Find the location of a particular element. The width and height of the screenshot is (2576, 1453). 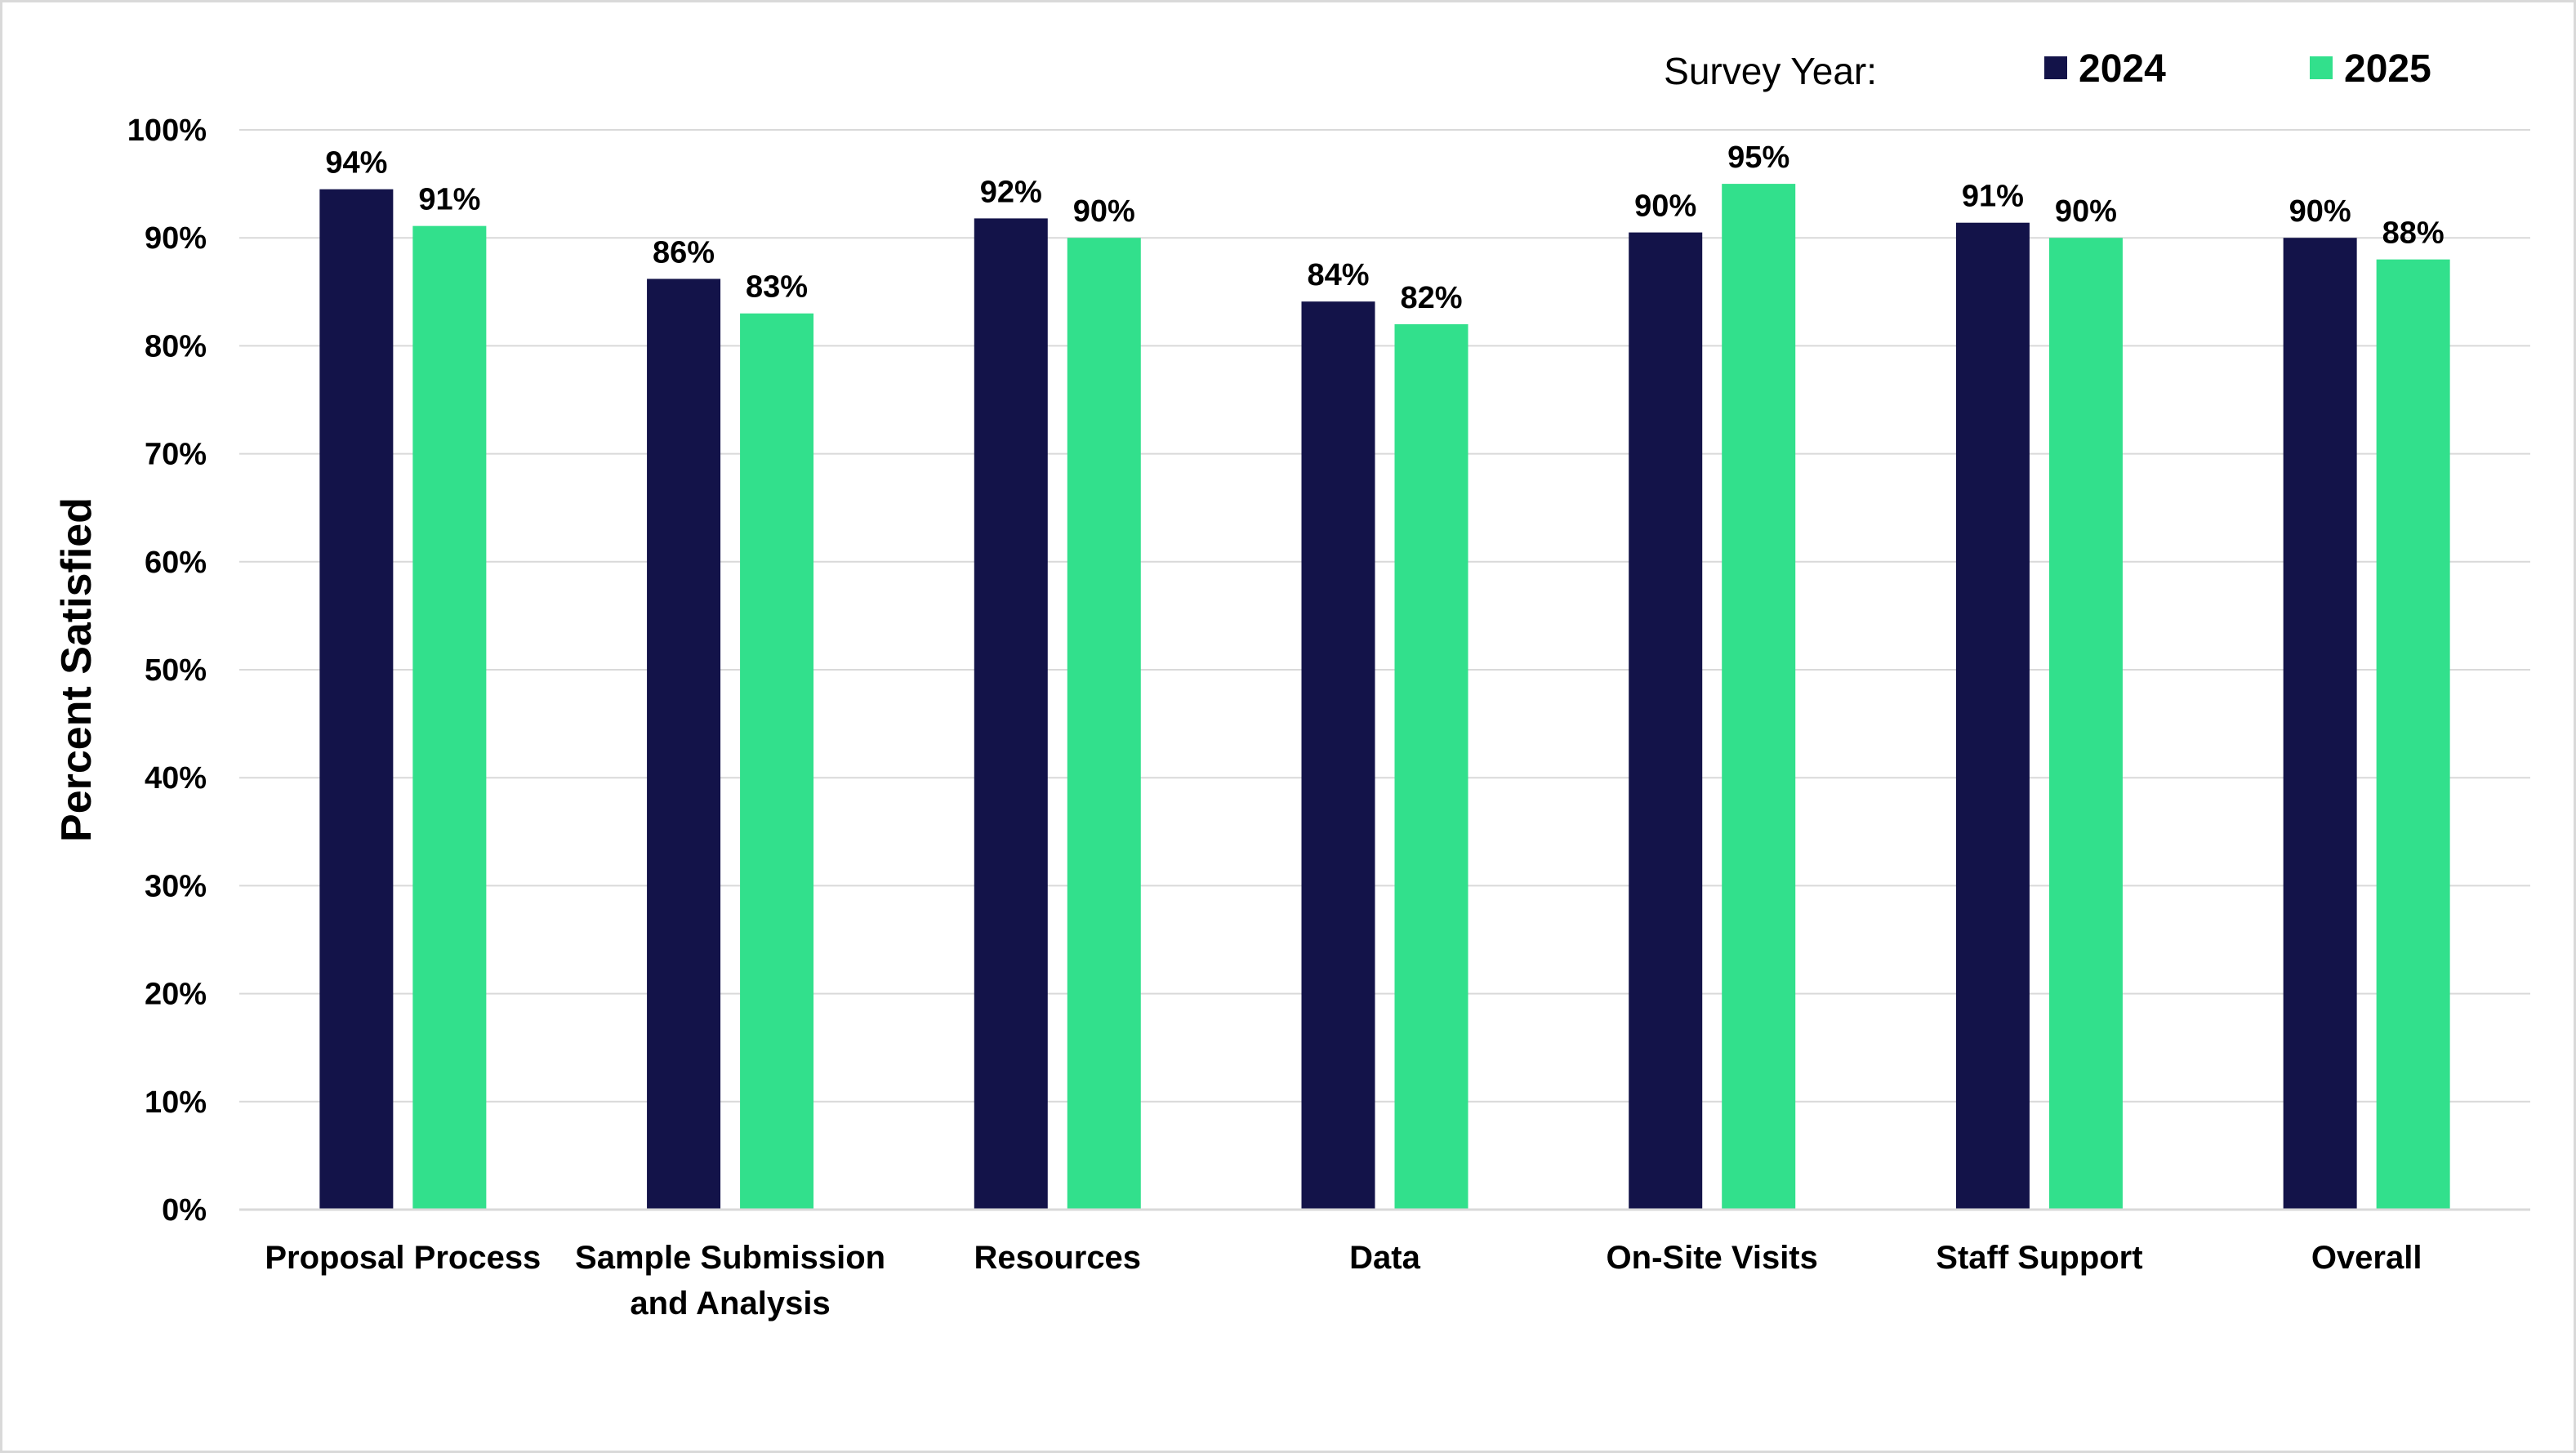

data-label-2025-2: 90% is located at coordinates (1104, 211).